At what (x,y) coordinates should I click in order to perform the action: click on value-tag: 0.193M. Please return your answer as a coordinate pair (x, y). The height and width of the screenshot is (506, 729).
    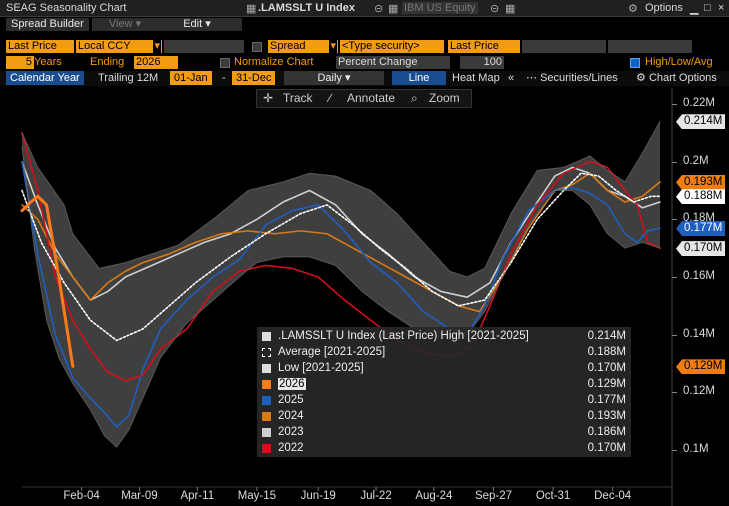
    Looking at the image, I should click on (701, 182).